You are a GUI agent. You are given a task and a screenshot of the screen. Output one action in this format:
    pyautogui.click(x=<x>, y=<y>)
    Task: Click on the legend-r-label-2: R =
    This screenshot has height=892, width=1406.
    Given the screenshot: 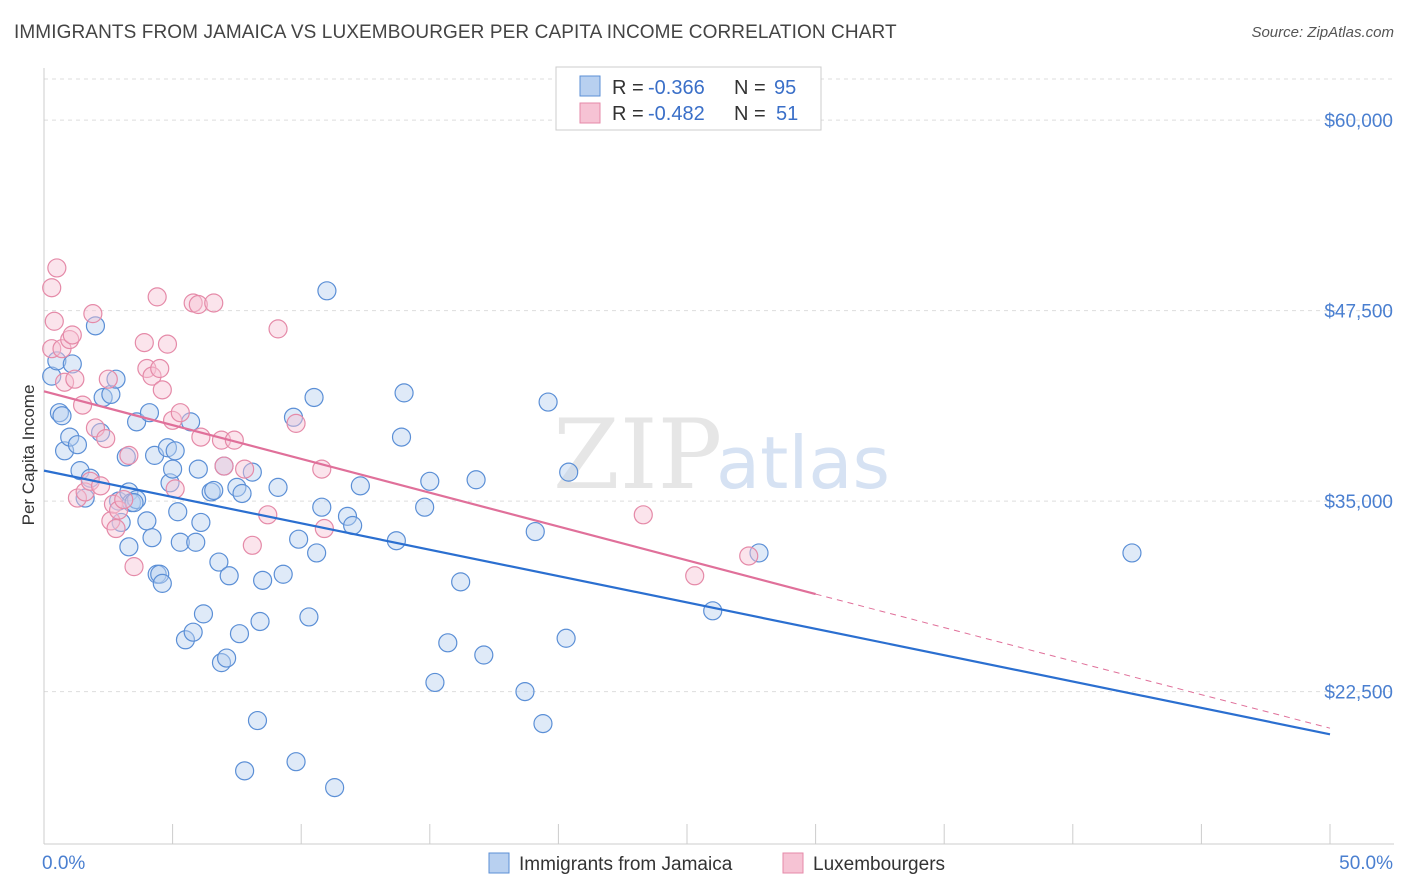 What is the action you would take?
    pyautogui.click(x=628, y=114)
    